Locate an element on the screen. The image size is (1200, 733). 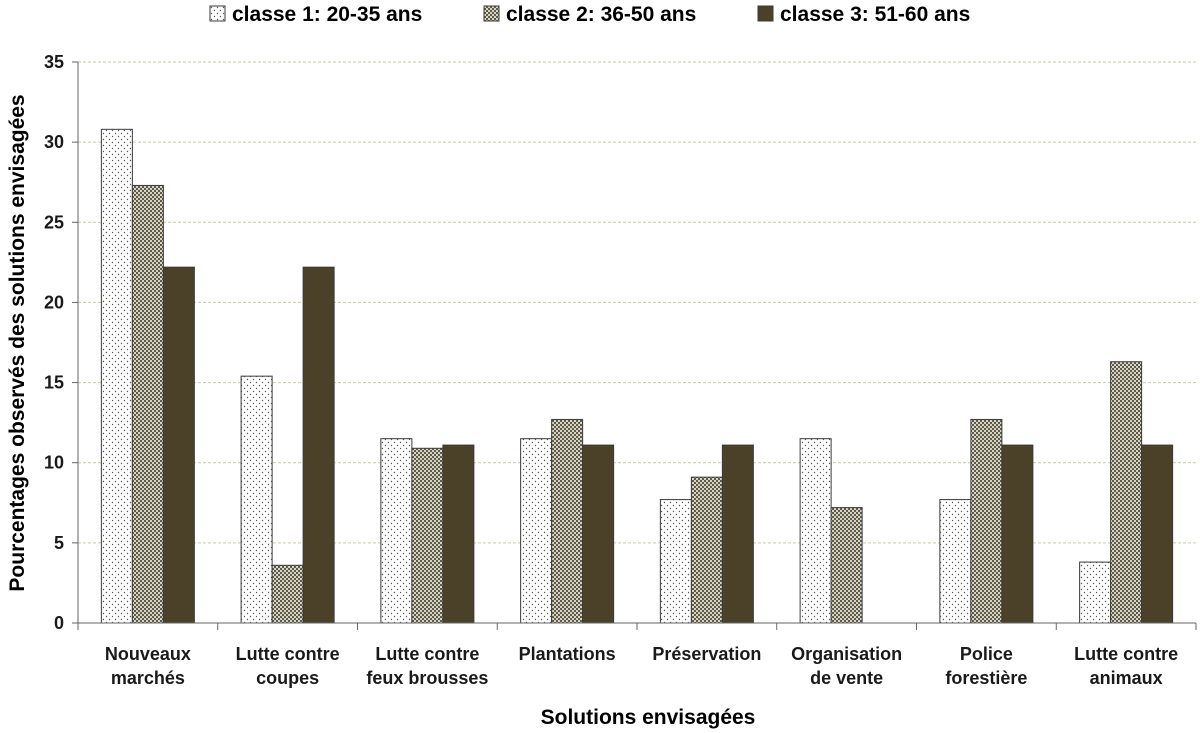
y-tick-label: 20 is located at coordinates (54, 302).